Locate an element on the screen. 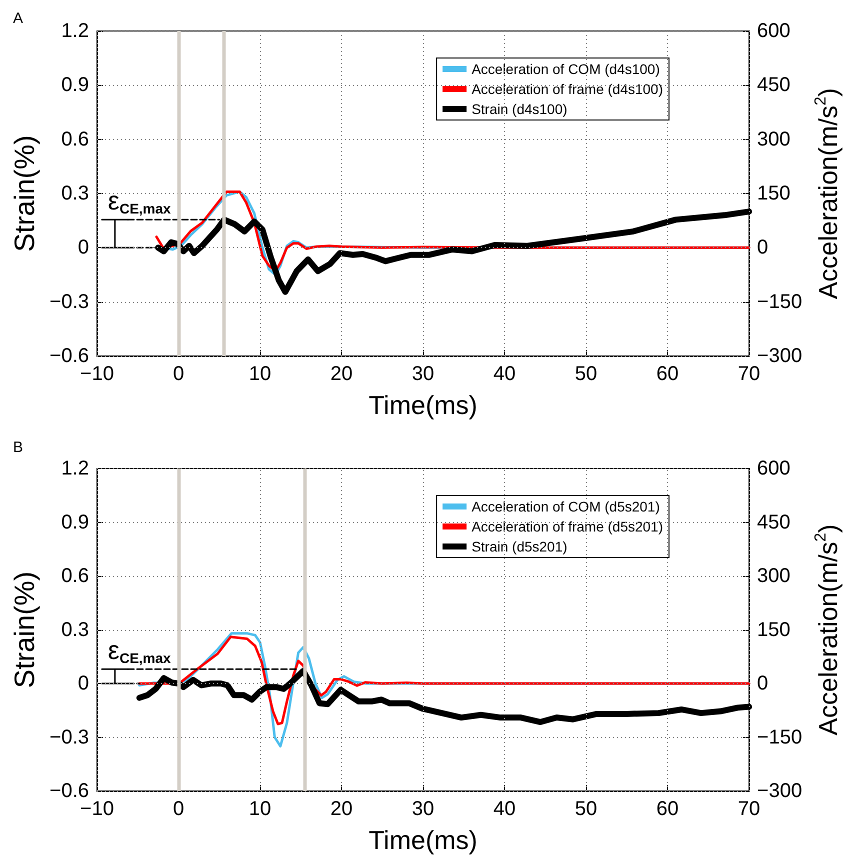 Image resolution: width=849 pixels, height=857 pixels. chart-title: A is located at coordinates (18, 18).